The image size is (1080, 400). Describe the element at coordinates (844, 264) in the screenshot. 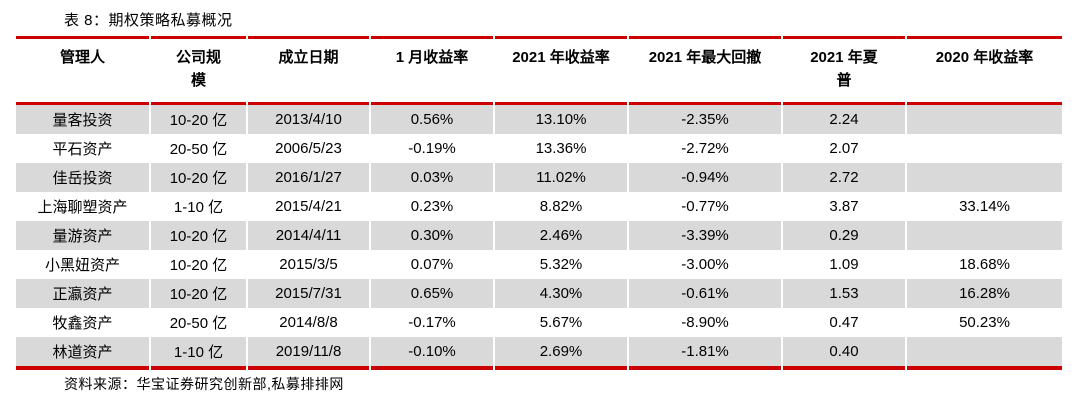

I see `cell: 1.09` at that location.